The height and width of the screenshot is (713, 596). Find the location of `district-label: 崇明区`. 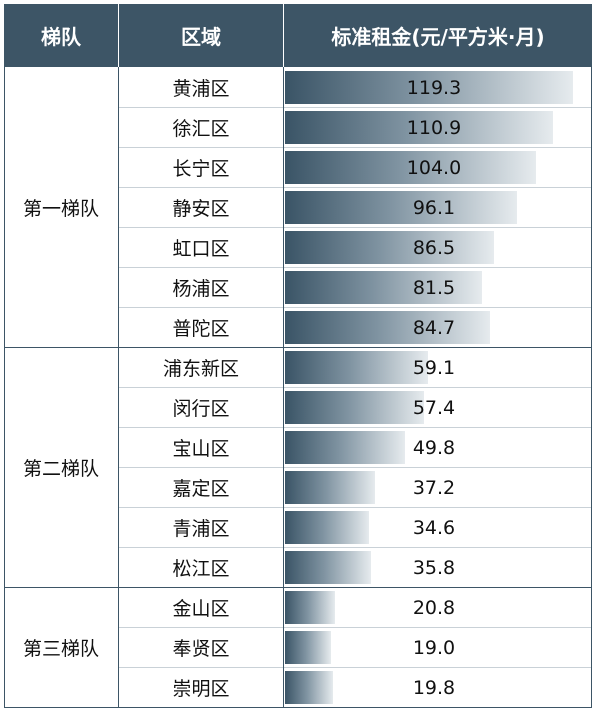

district-label: 崇明区 is located at coordinates (201, 688).